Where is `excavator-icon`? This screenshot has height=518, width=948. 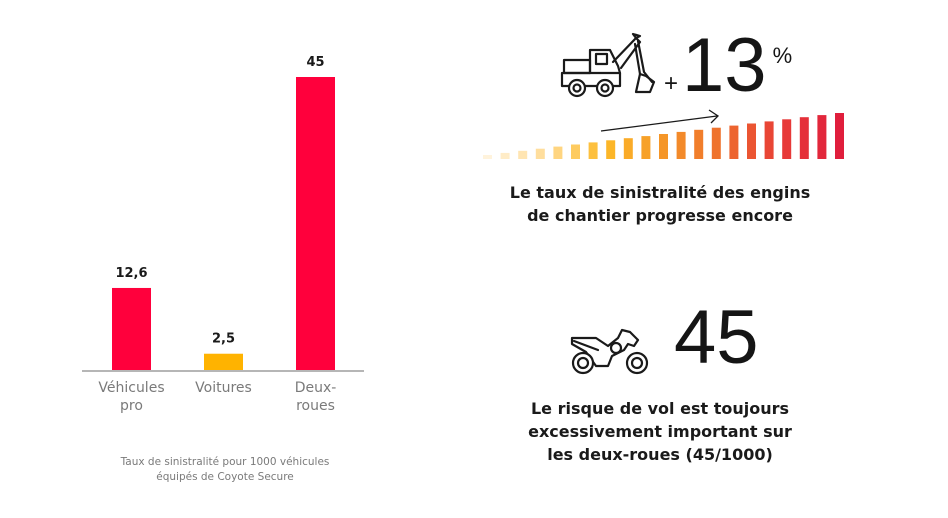 excavator-icon is located at coordinates (608, 65).